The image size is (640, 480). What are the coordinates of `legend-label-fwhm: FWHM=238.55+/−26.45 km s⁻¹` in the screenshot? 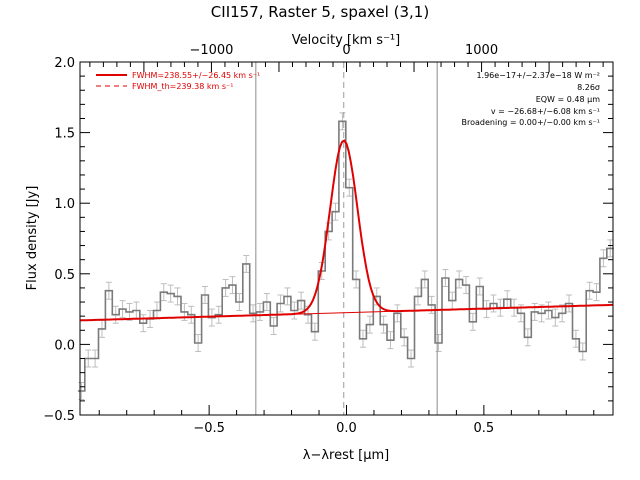 It's located at (196, 75).